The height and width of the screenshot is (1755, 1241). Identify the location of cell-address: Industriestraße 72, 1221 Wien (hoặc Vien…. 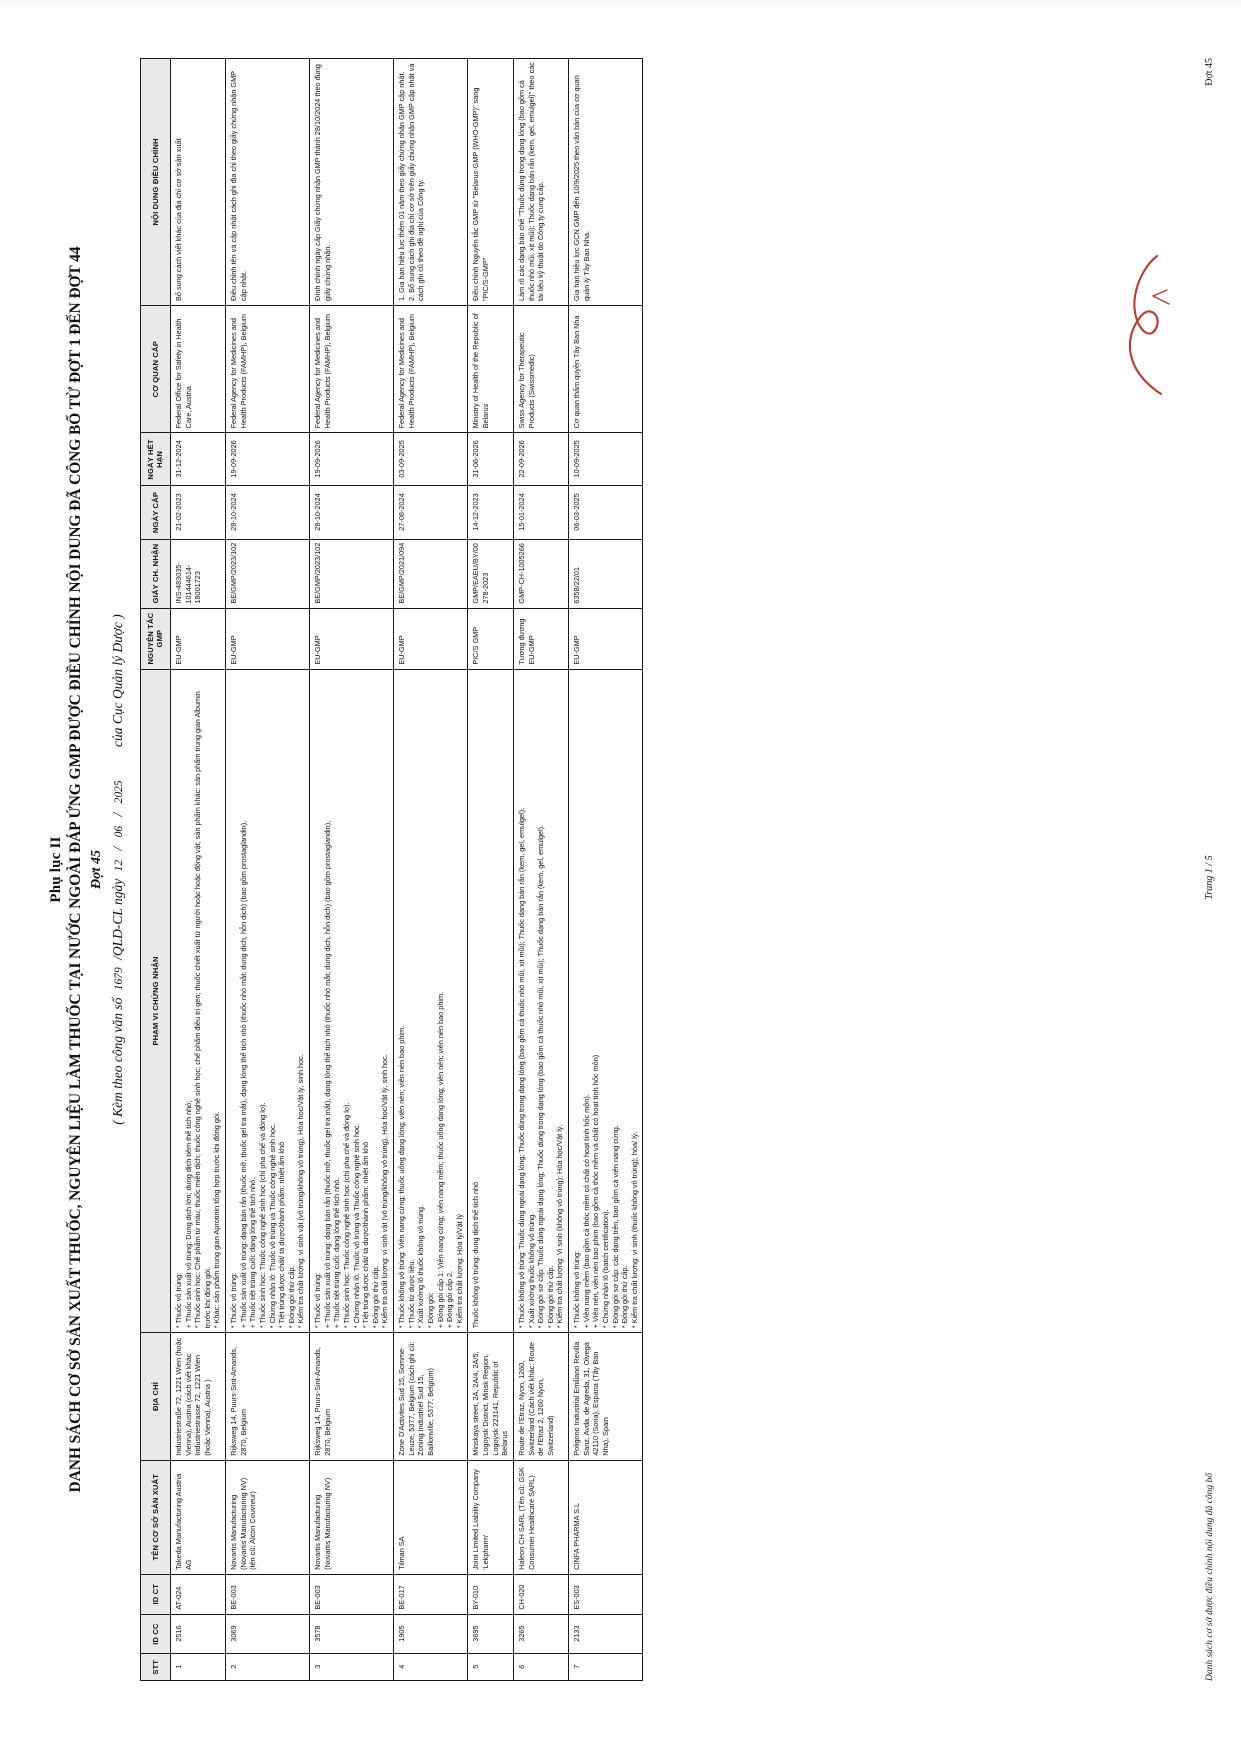
(198, 1396).